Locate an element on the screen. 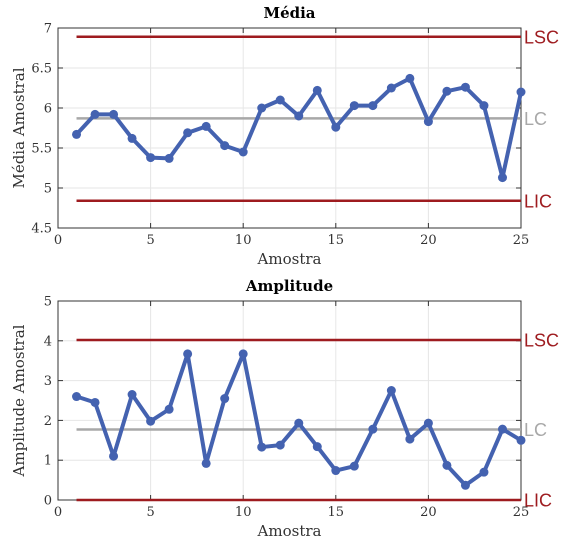 Image resolution: width=565 pixels, height=548 pixels. amplitude-xtick-label: 10 is located at coordinates (243, 512).